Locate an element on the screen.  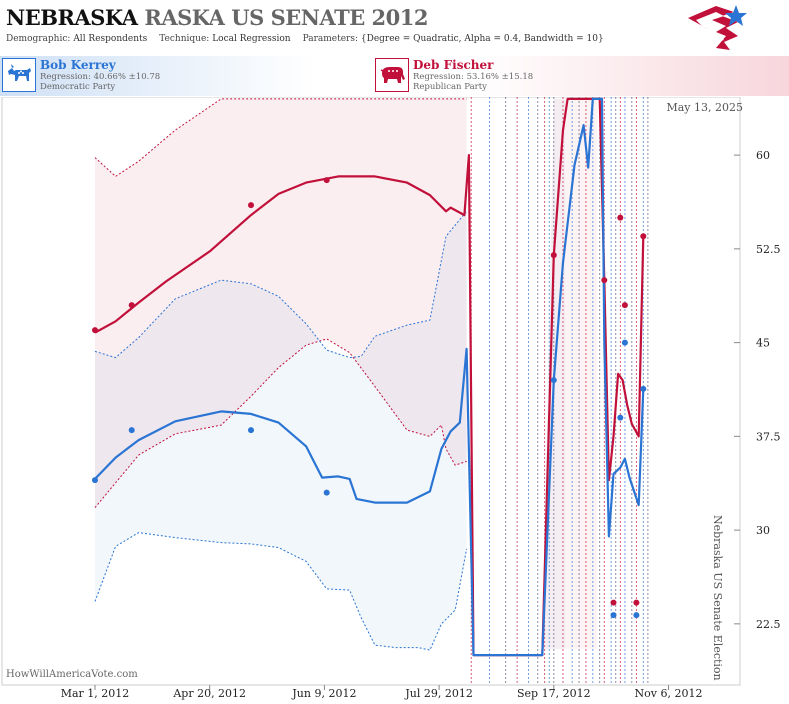
watermark: HowWillAmericaVote.com is located at coordinates (72, 674).